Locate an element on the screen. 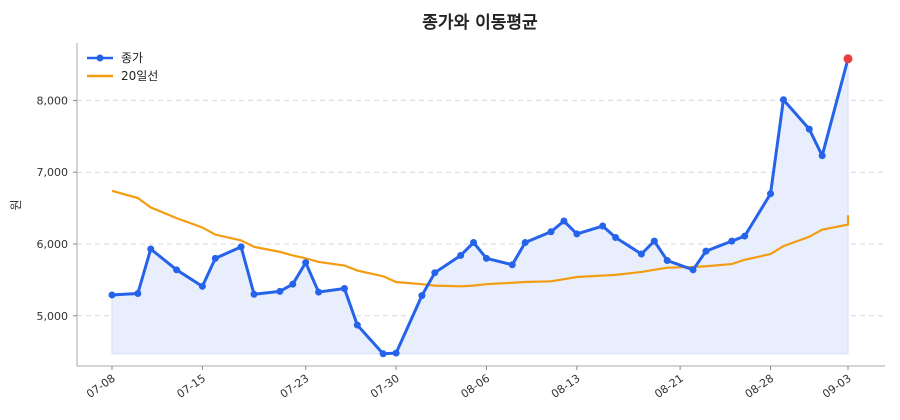 The height and width of the screenshot is (420, 900). x-tick-label: 08-06 is located at coordinates (476, 386).